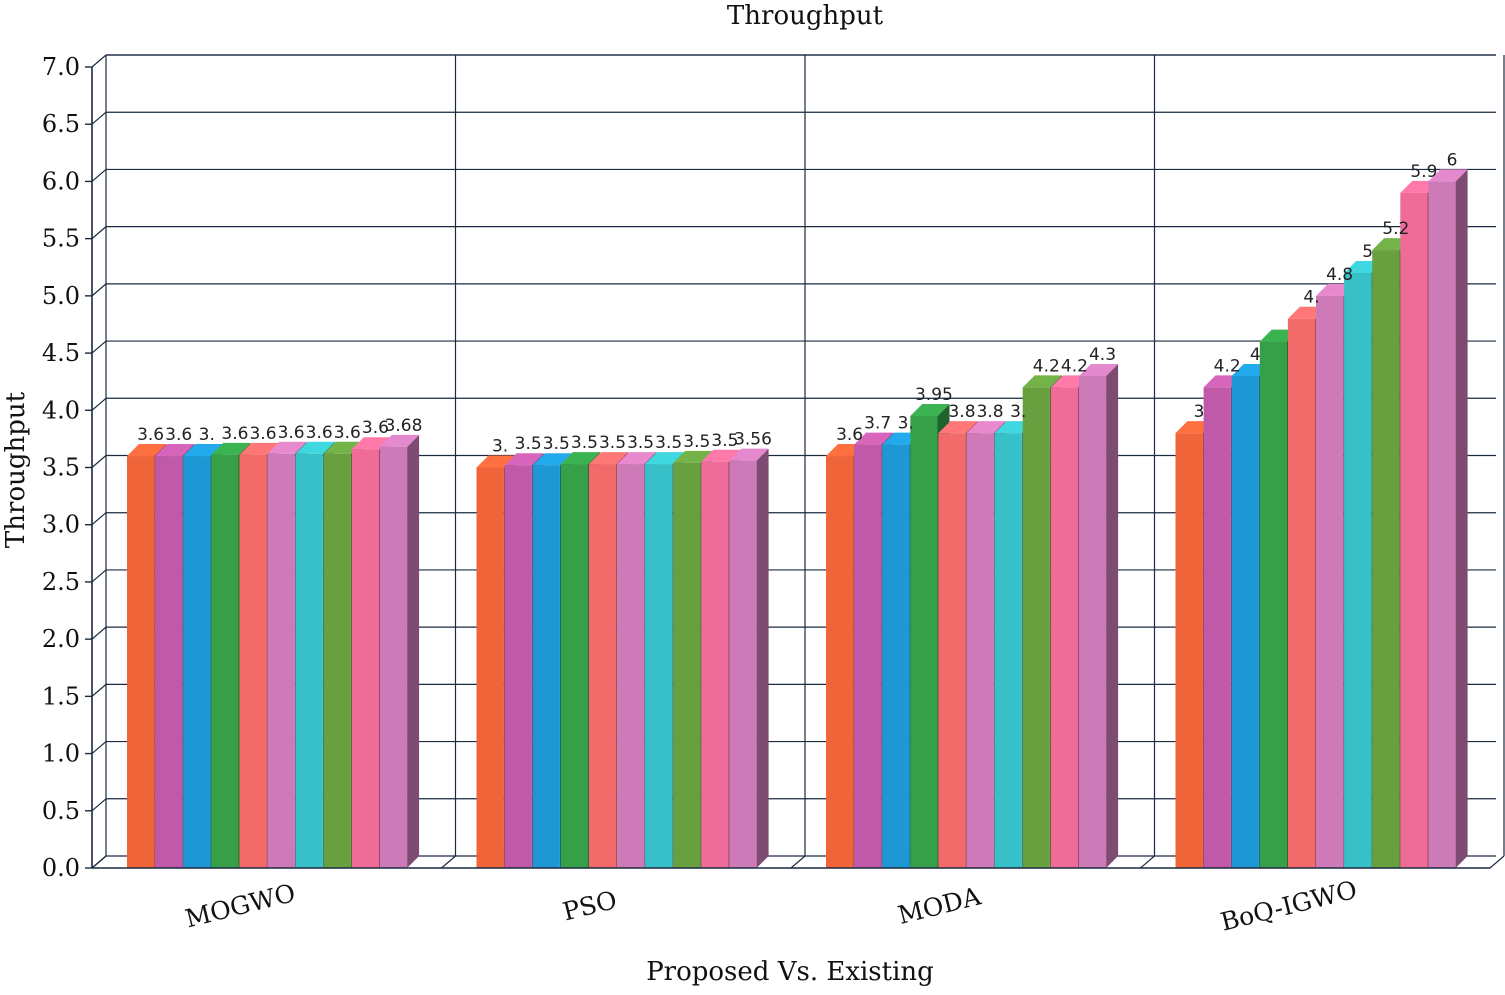 The width and height of the screenshot is (1505, 995). I want to click on y-tick-label: 5.5, so click(61, 239).